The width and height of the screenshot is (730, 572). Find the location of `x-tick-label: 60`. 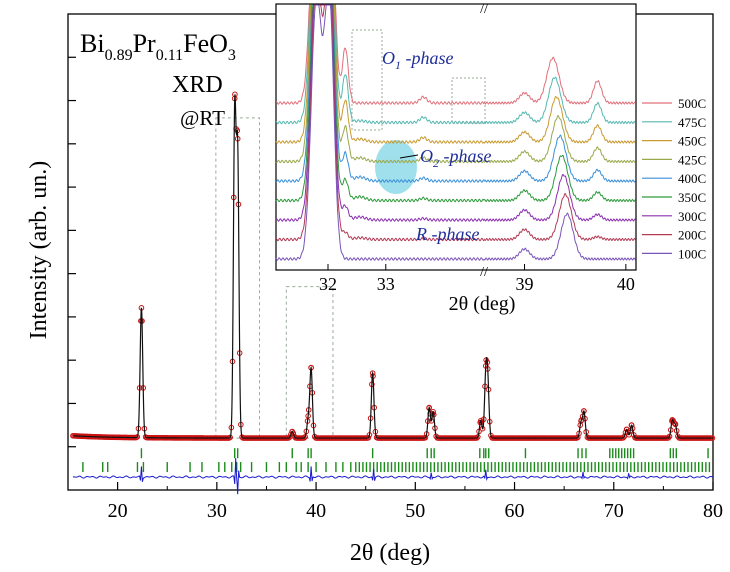

x-tick-label: 60 is located at coordinates (515, 511).